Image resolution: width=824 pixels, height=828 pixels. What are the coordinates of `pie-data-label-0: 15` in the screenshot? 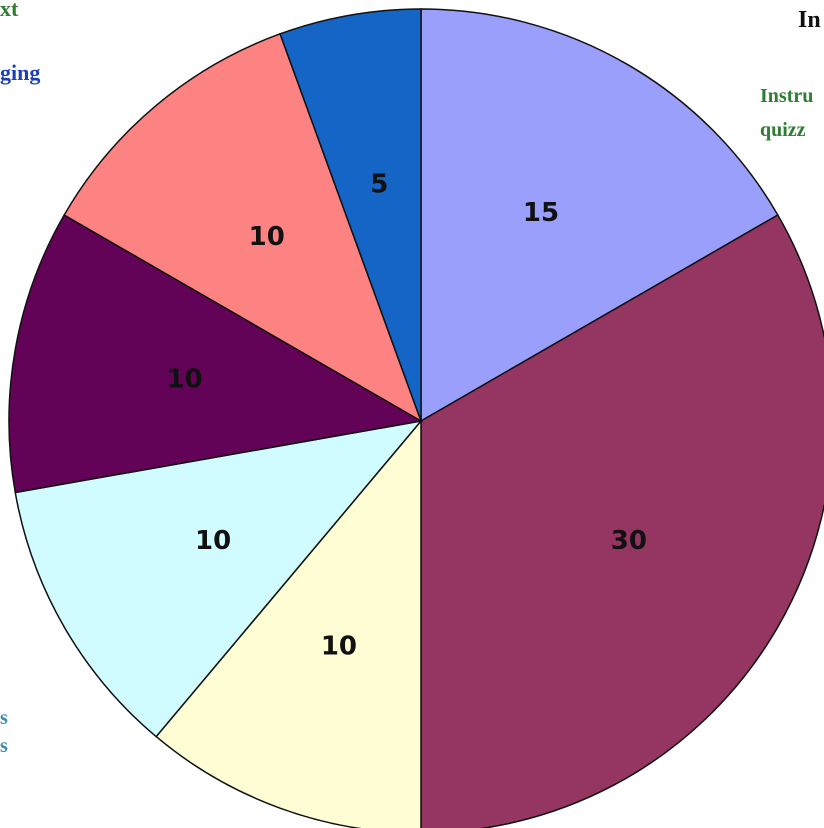 It's located at (541, 213).